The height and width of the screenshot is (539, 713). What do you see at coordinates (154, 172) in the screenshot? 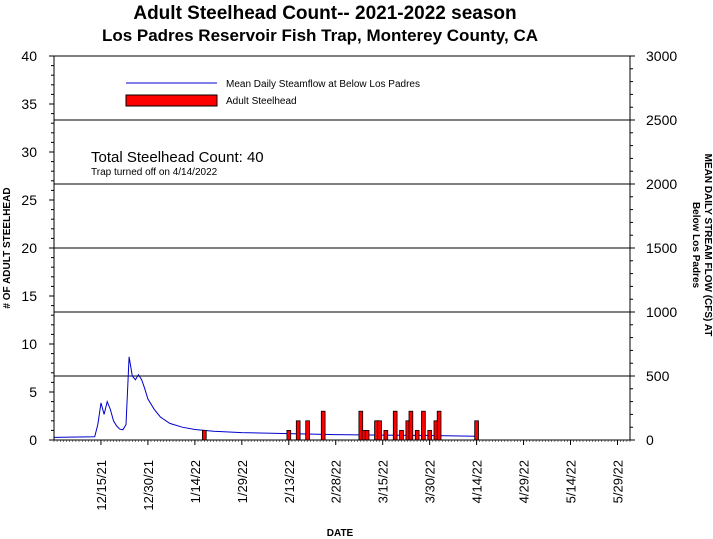
I see `trap-off-annotation: Trap turned off on 4/14/2022` at bounding box center [154, 172].